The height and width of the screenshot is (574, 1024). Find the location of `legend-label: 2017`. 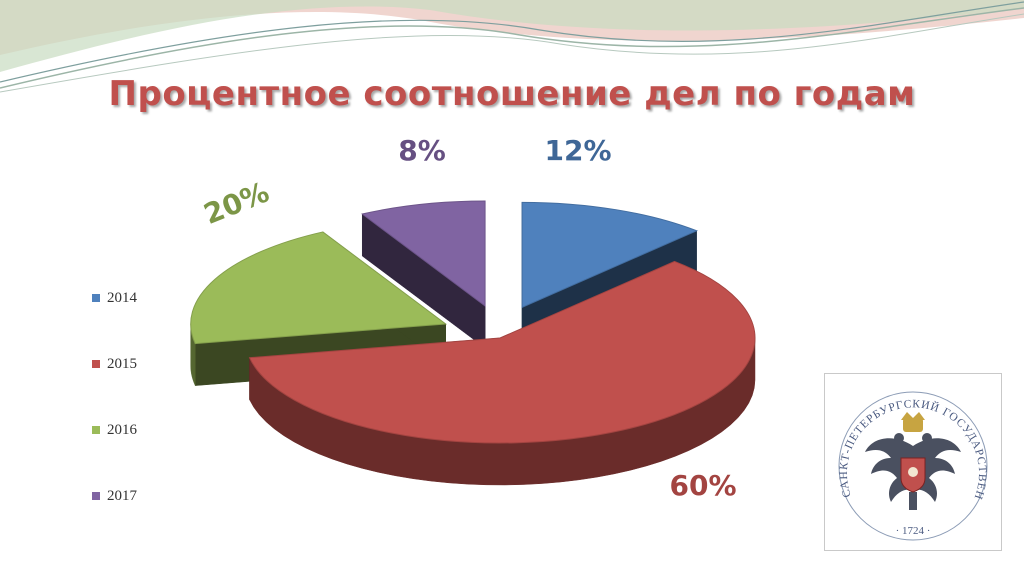

legend-label: 2017 is located at coordinates (122, 495).